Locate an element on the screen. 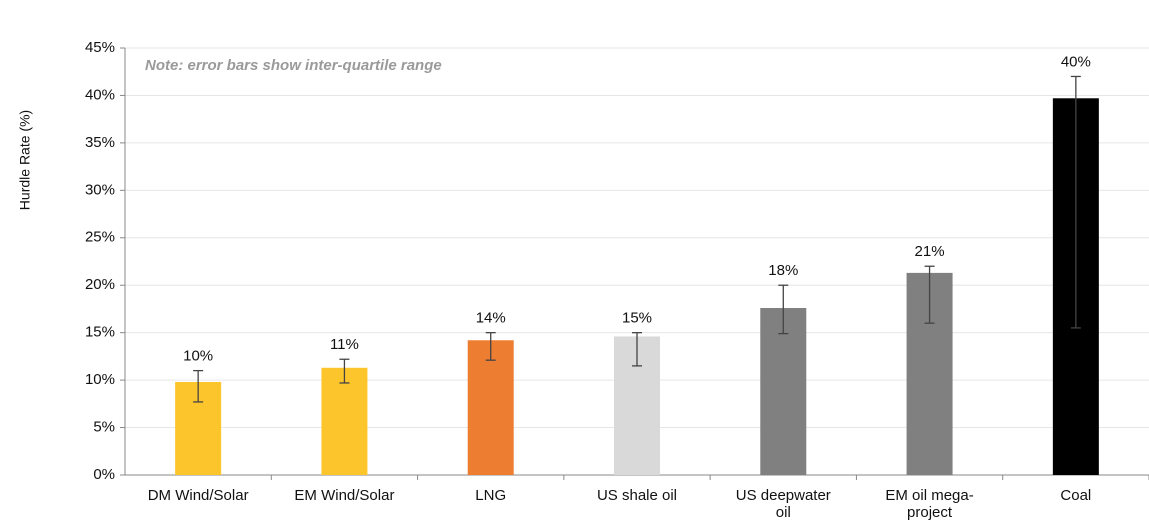  value-label: 21% is located at coordinates (930, 251).